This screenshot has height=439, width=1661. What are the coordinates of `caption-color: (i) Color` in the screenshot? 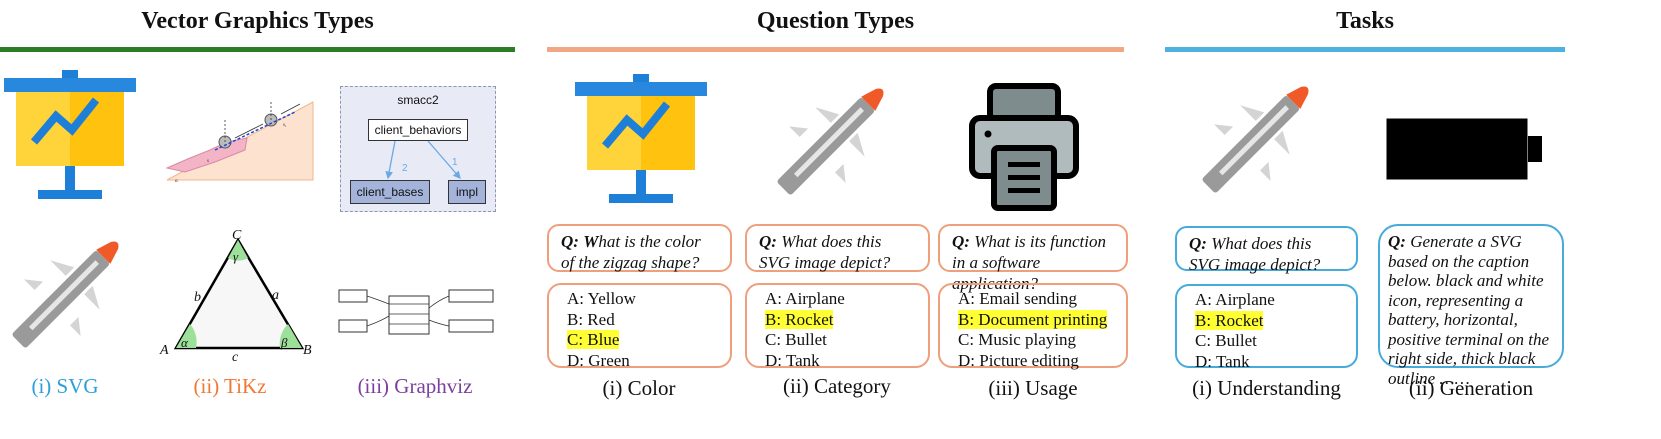 It's located at (639, 388).